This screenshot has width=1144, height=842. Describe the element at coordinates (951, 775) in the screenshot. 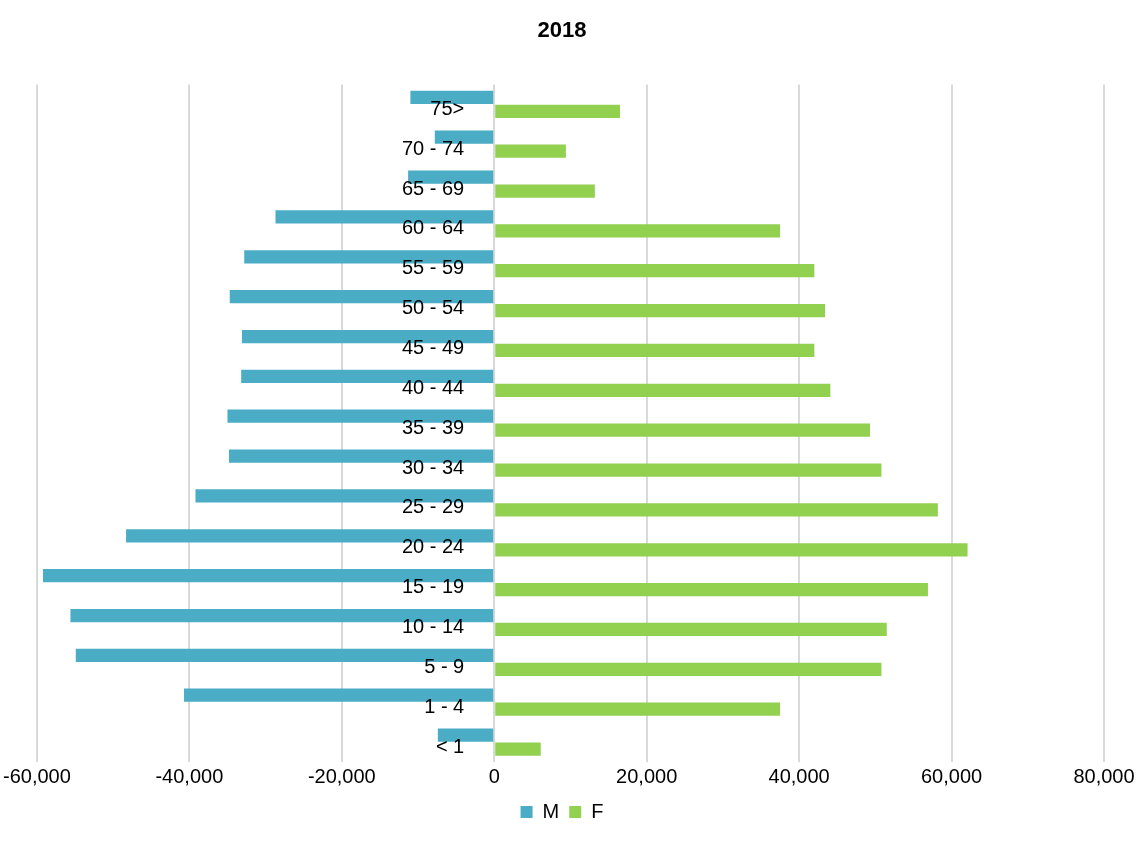

I see `x-tick-label: 60,000` at that location.